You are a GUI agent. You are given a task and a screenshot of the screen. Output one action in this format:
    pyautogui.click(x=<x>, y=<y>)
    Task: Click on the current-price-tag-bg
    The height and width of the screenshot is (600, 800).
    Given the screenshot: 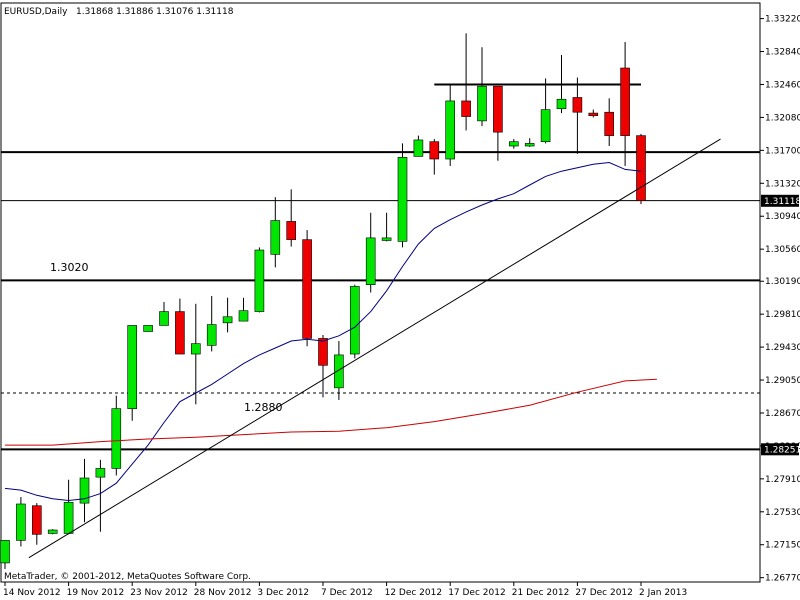 What is the action you would take?
    pyautogui.click(x=780, y=200)
    